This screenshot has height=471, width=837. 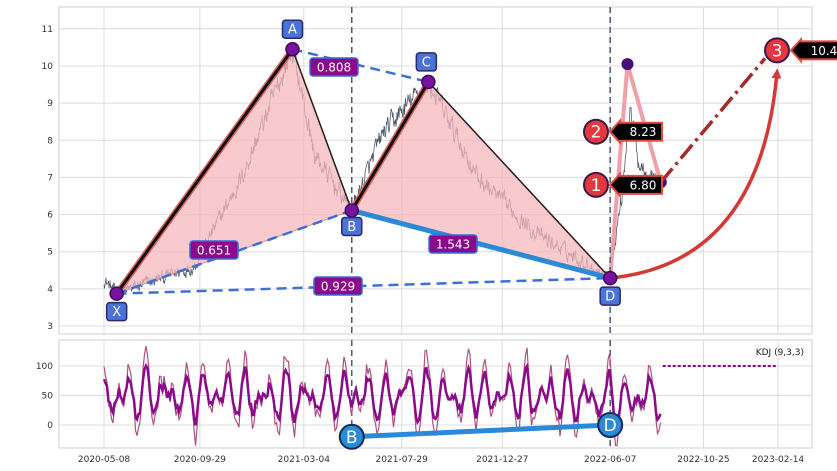 I want to click on post-d-peak-marker, so click(x=627, y=64).